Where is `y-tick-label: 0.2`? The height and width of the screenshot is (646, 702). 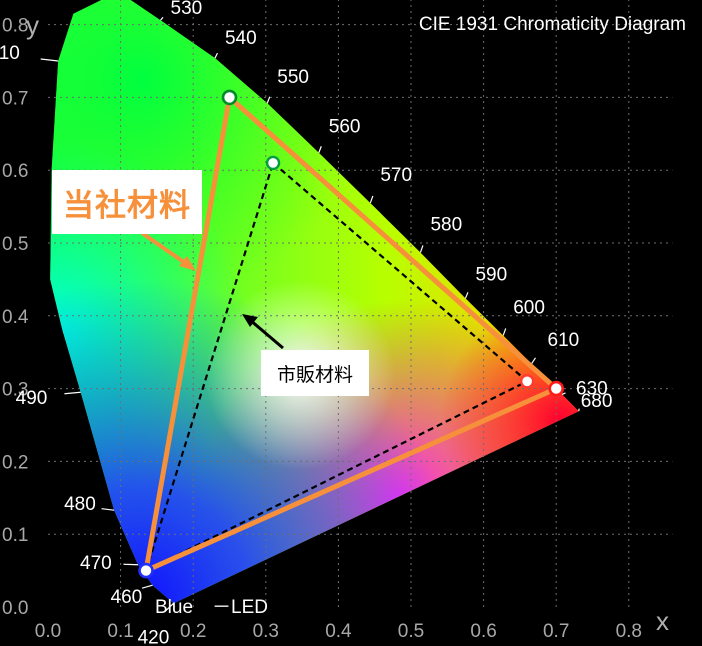 y-tick-label: 0.2 is located at coordinates (15, 462).